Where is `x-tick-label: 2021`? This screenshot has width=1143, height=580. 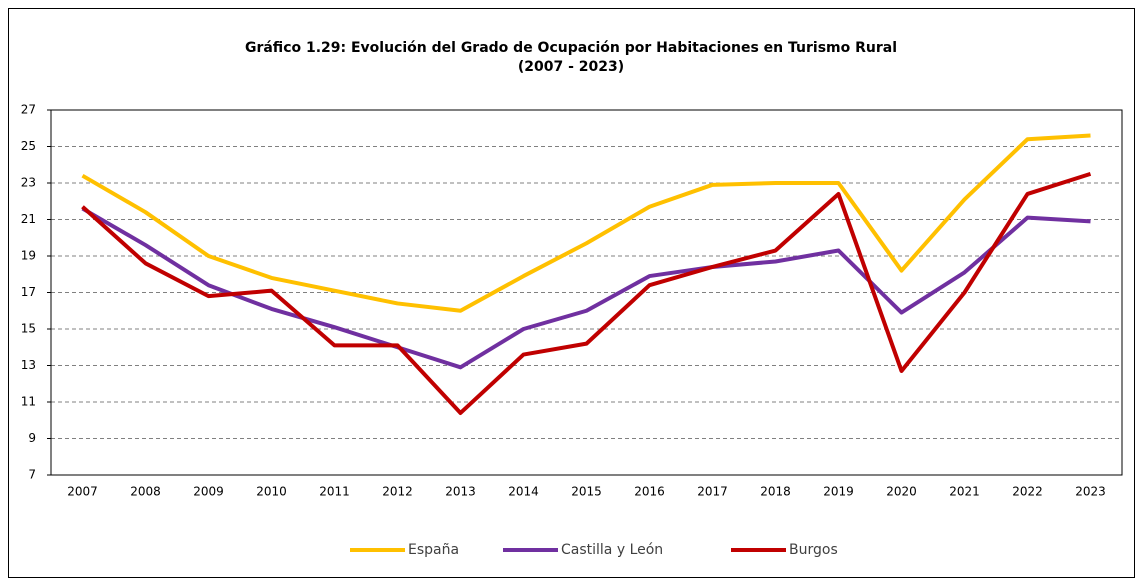 x-tick-label: 2021 is located at coordinates (964, 492).